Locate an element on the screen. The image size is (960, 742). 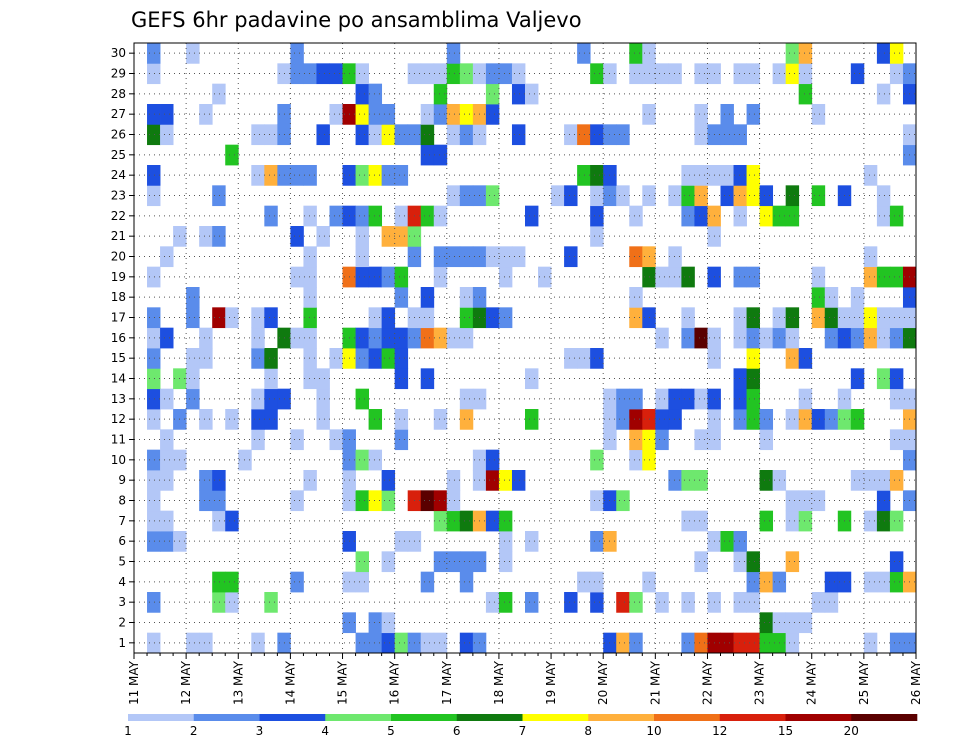
x-tick-label: 16 MAY is located at coordinates (395, 682).